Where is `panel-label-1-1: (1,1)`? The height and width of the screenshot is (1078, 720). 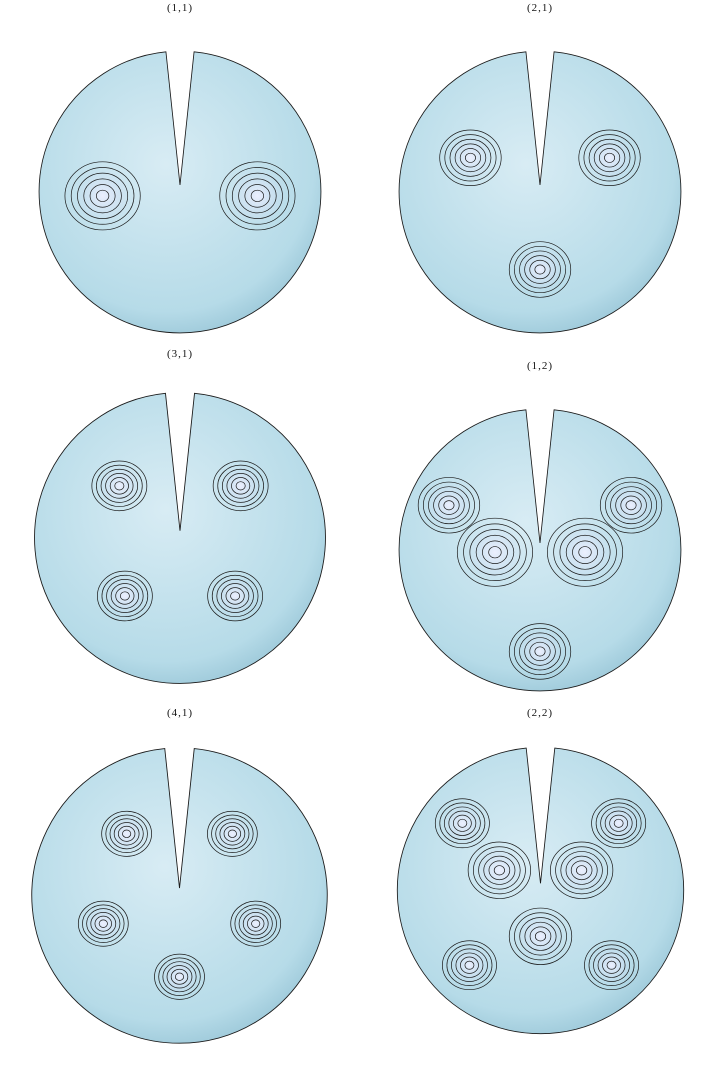
panel-label-1-1: (1,1) is located at coordinates (180, 8).